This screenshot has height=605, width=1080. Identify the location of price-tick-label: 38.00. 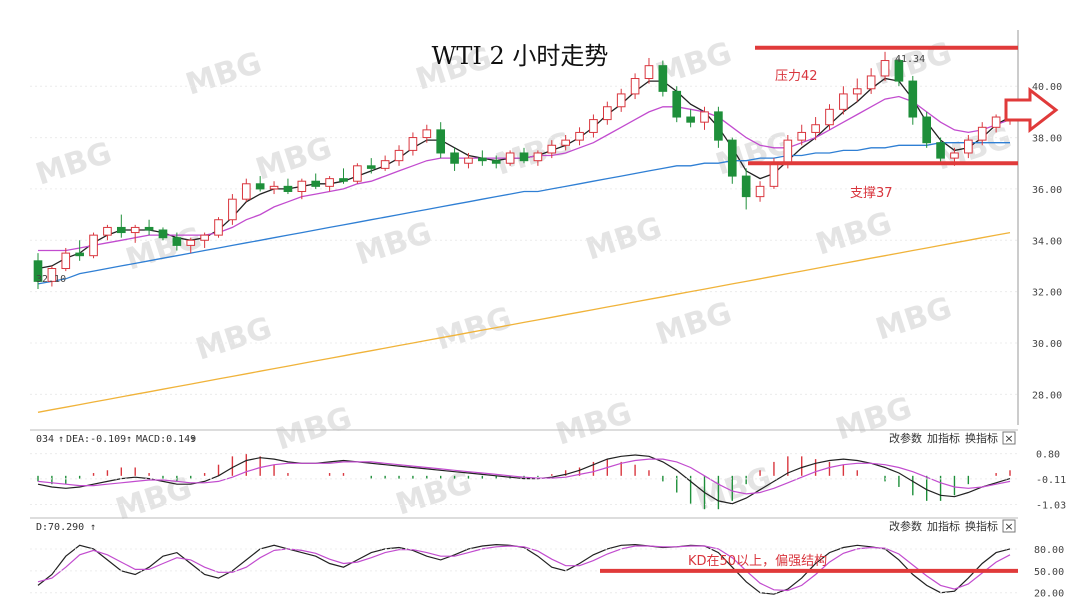
(1047, 139).